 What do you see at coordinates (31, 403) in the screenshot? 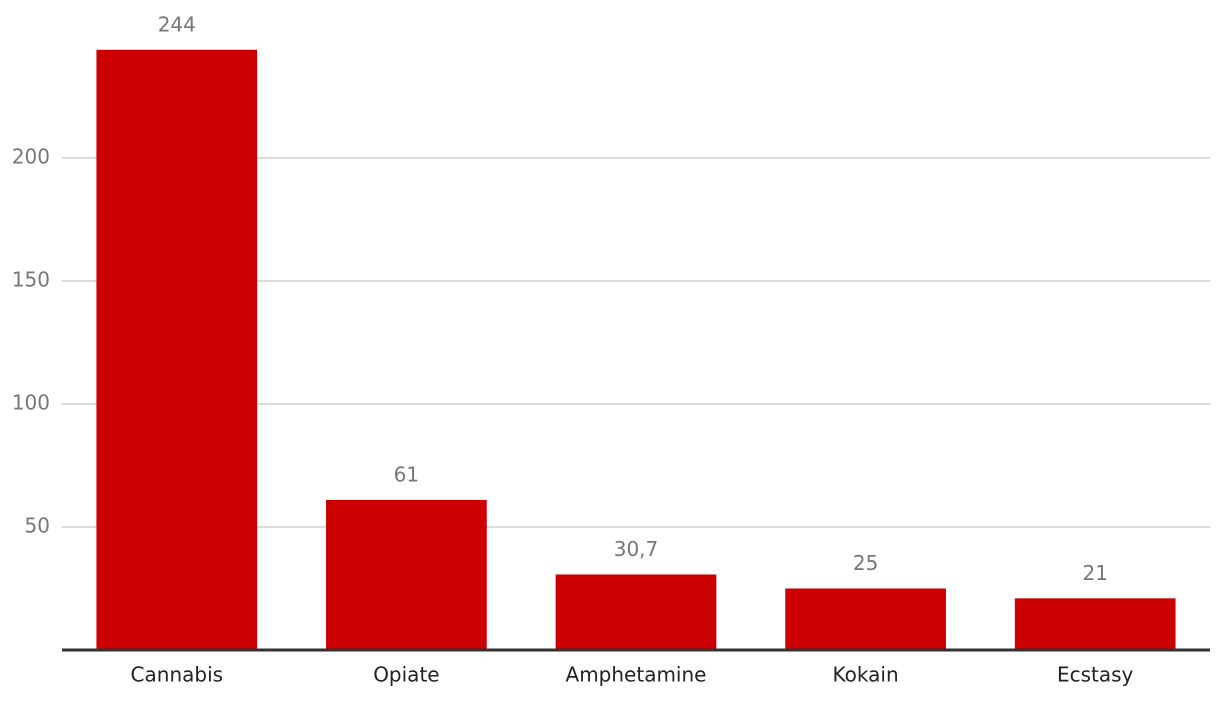
I see `y-tick-label: 100` at bounding box center [31, 403].